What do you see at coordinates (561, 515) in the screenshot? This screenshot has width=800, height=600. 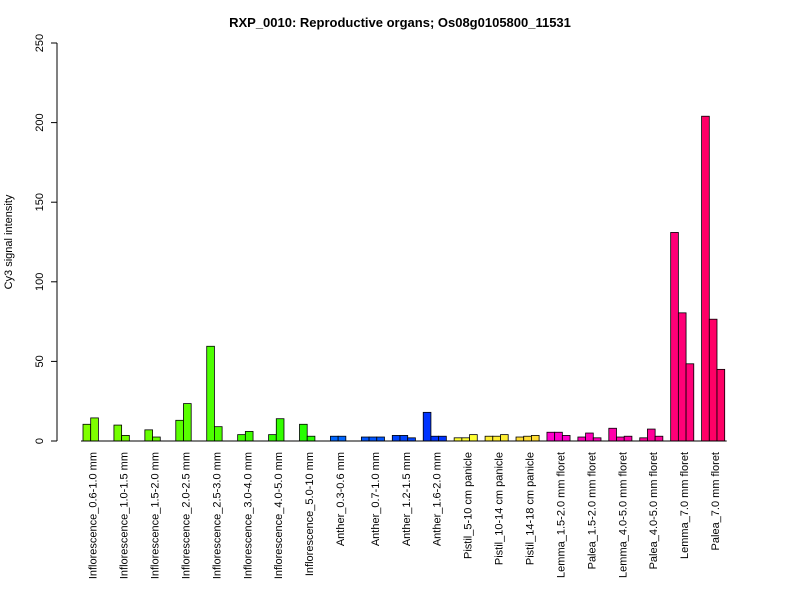 I see `category-label: Lemma_1.5-2.0 mm floret` at bounding box center [561, 515].